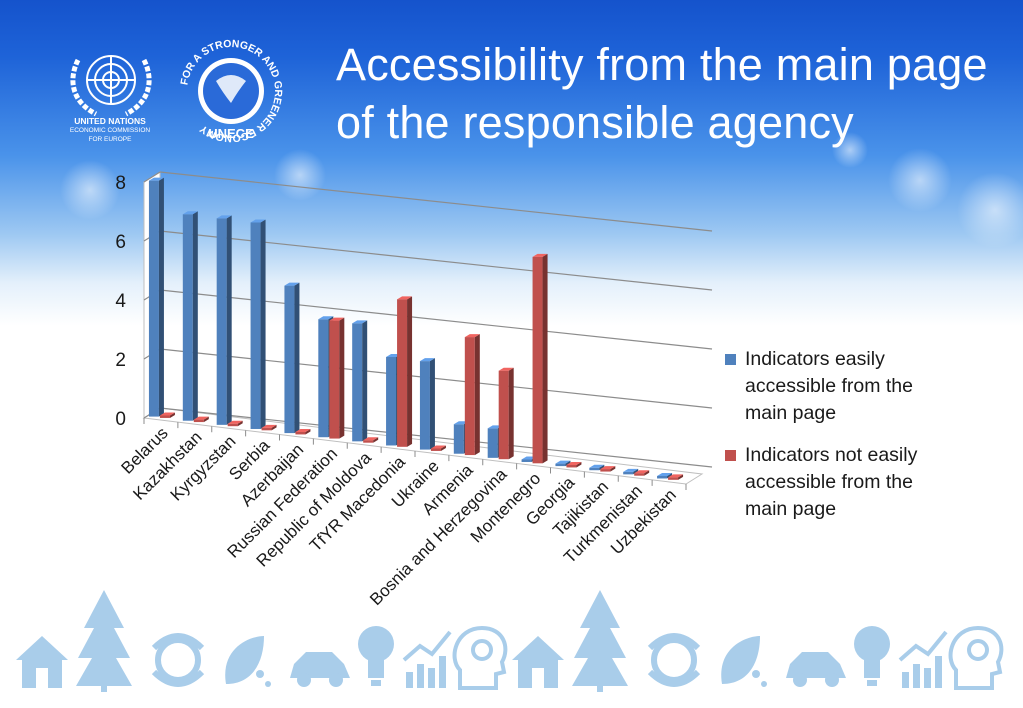  Describe the element at coordinates (744, 661) in the screenshot. I see `leaf-drops-icon` at that location.